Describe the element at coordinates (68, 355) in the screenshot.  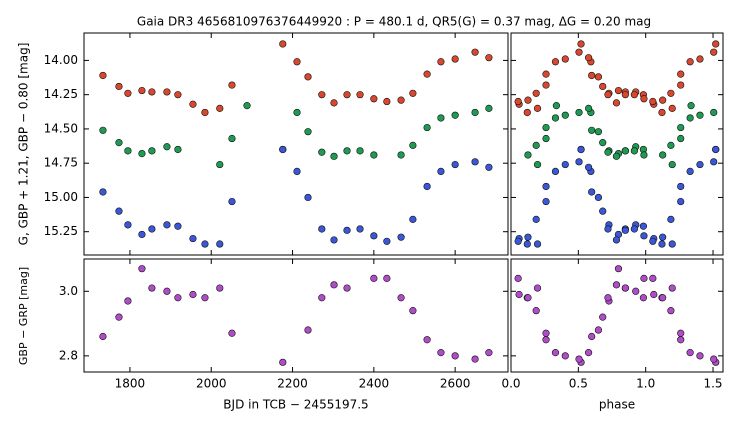
I see `y-tick-label: 2.8` at that location.